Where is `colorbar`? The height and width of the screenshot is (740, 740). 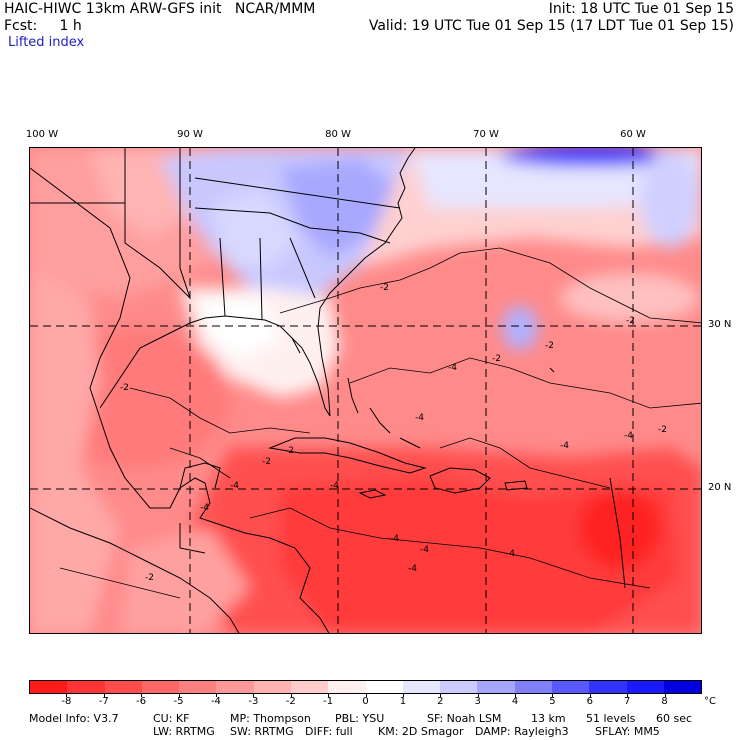 colorbar is located at coordinates (365, 687).